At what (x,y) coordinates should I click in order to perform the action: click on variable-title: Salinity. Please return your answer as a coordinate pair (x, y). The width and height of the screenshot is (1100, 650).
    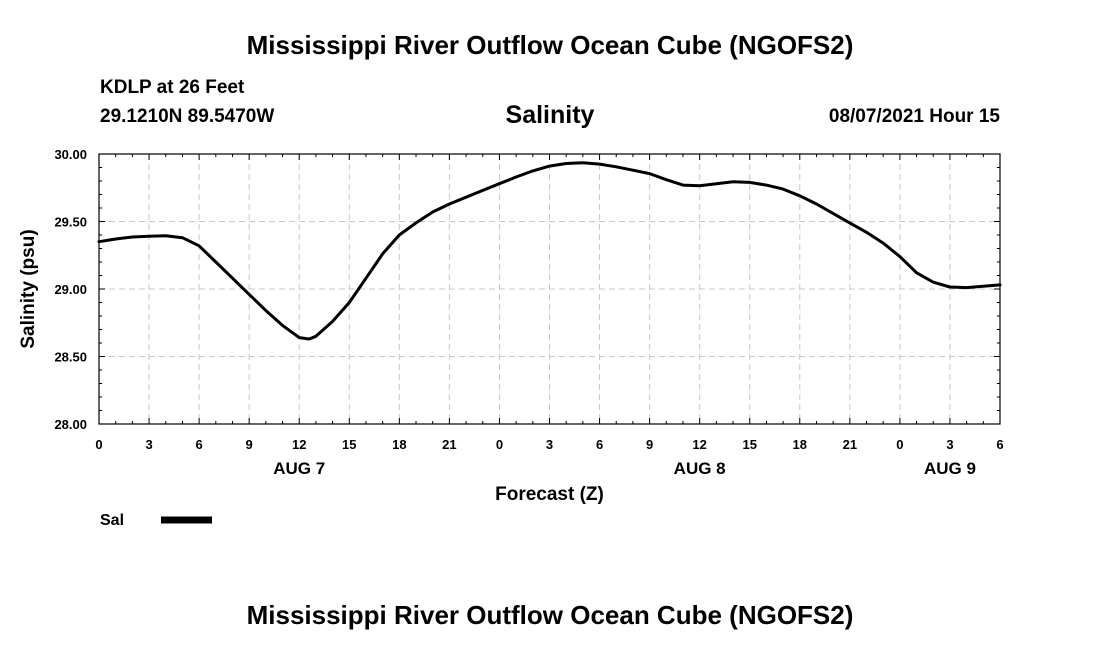
    Looking at the image, I should click on (550, 115).